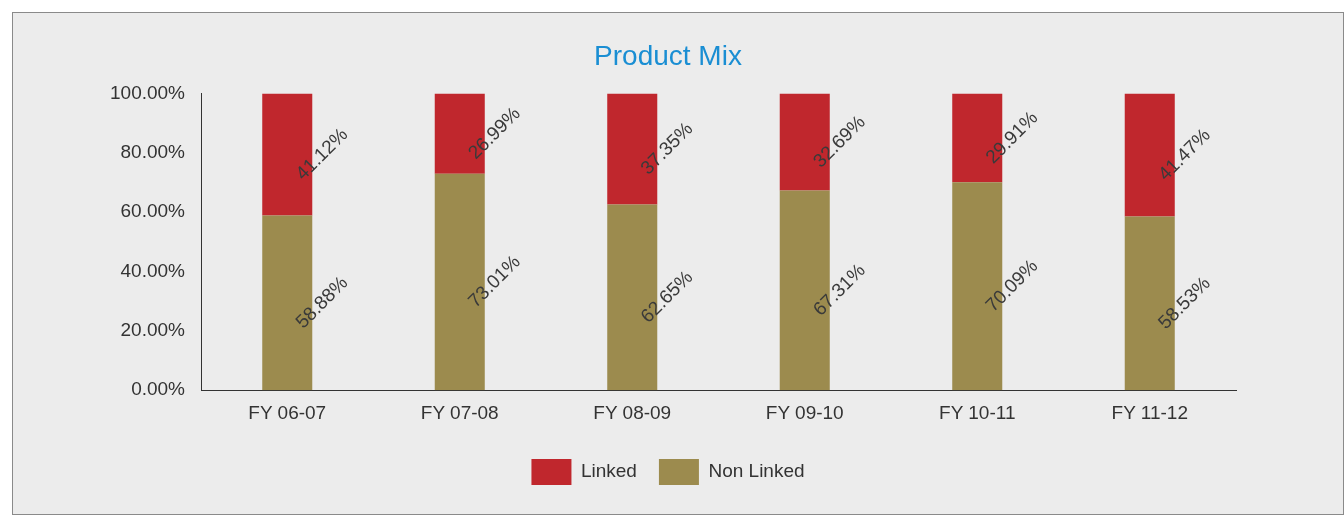 This screenshot has width=1344, height=515. Describe the element at coordinates (608, 471) in the screenshot. I see `legend-label: Linked` at that location.